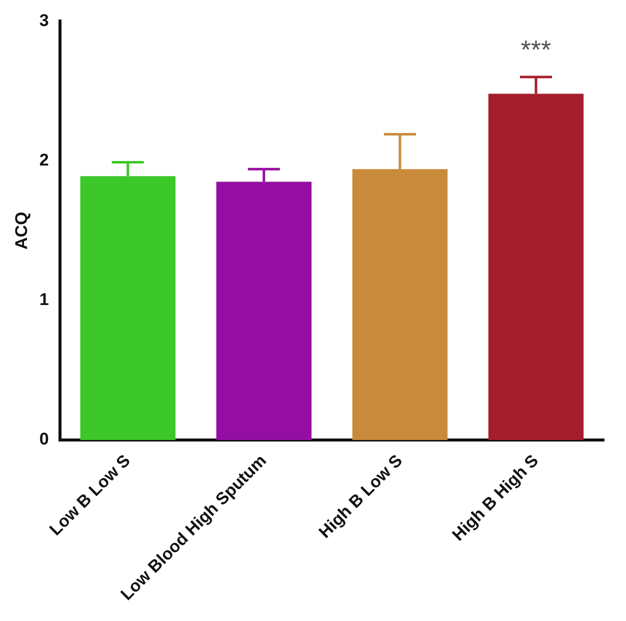 The height and width of the screenshot is (621, 626). What do you see at coordinates (44, 300) in the screenshot?
I see `y-tick-label: 1` at bounding box center [44, 300].